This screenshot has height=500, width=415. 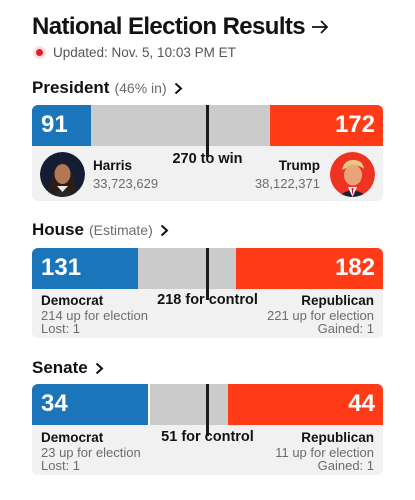 What do you see at coordinates (207, 131) in the screenshot?
I see `president-majority-line` at bounding box center [207, 131].